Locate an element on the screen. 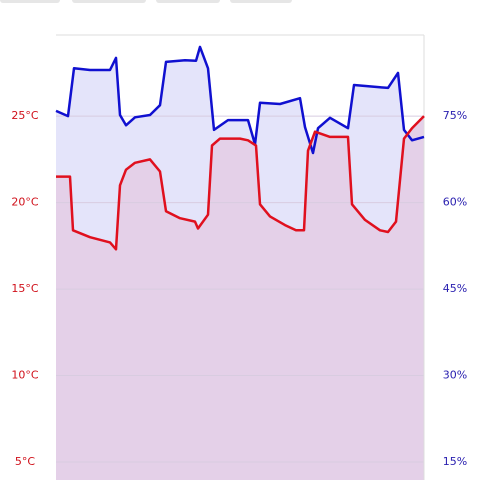 Image resolution: width=480 pixels, height=480 pixels. y2-tick-label: 75% is located at coordinates (455, 115).